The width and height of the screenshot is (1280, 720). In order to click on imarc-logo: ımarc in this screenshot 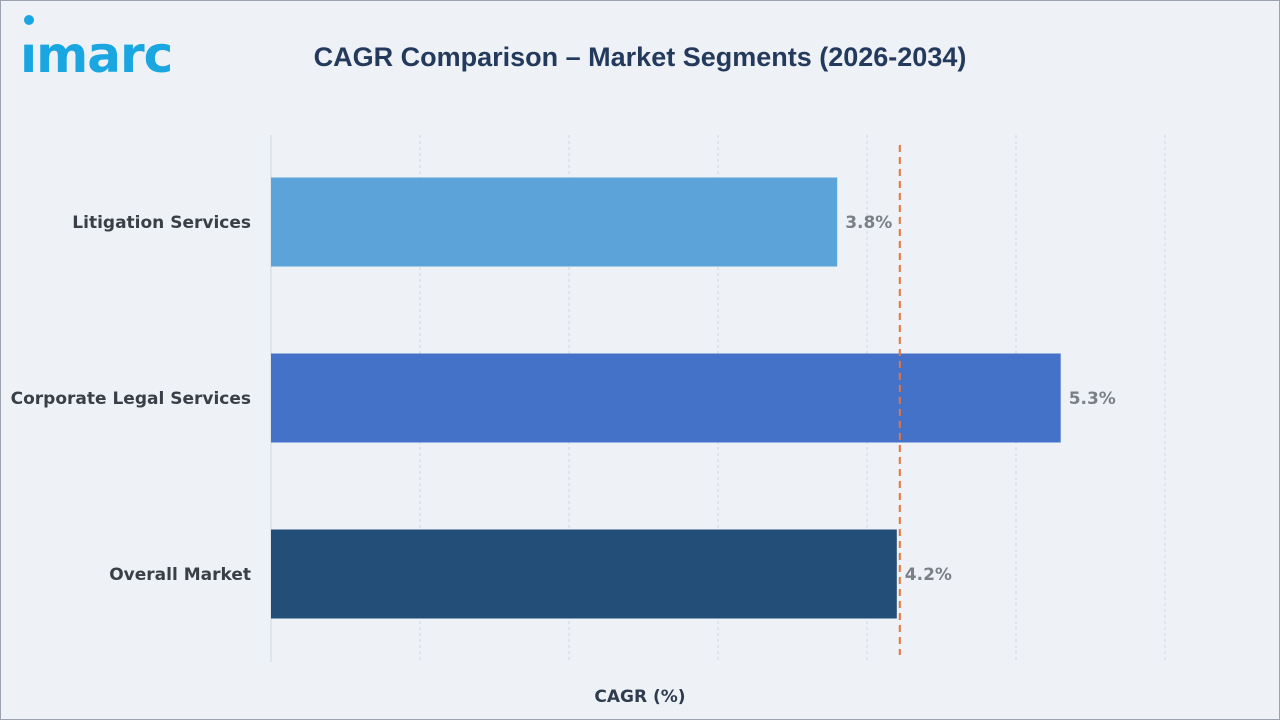, I will do `click(115, 47)`.